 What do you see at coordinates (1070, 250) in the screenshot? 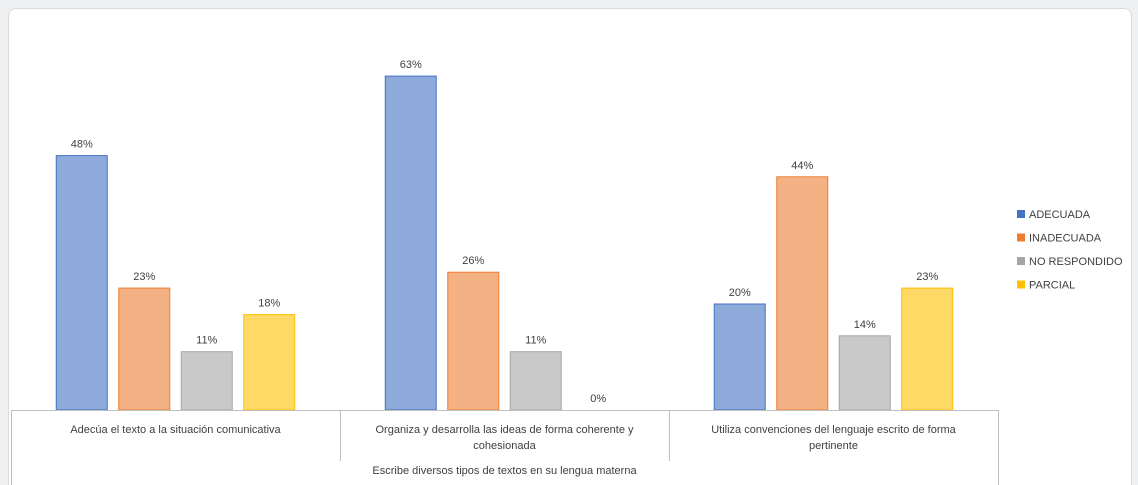
I see `legend: ADECUADA INADECUADA NO RESPONDIDO PARCIAL` at bounding box center [1070, 250].